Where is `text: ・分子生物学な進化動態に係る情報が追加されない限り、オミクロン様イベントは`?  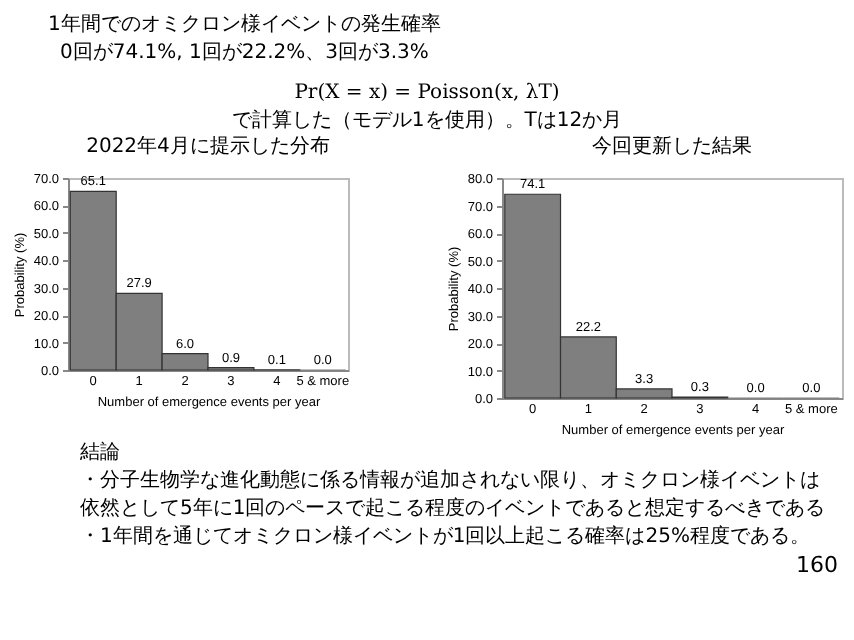 text: ・分子生物学な進化動態に係る情報が追加されない限り、オミクロン様イベントは is located at coordinates (451, 482).